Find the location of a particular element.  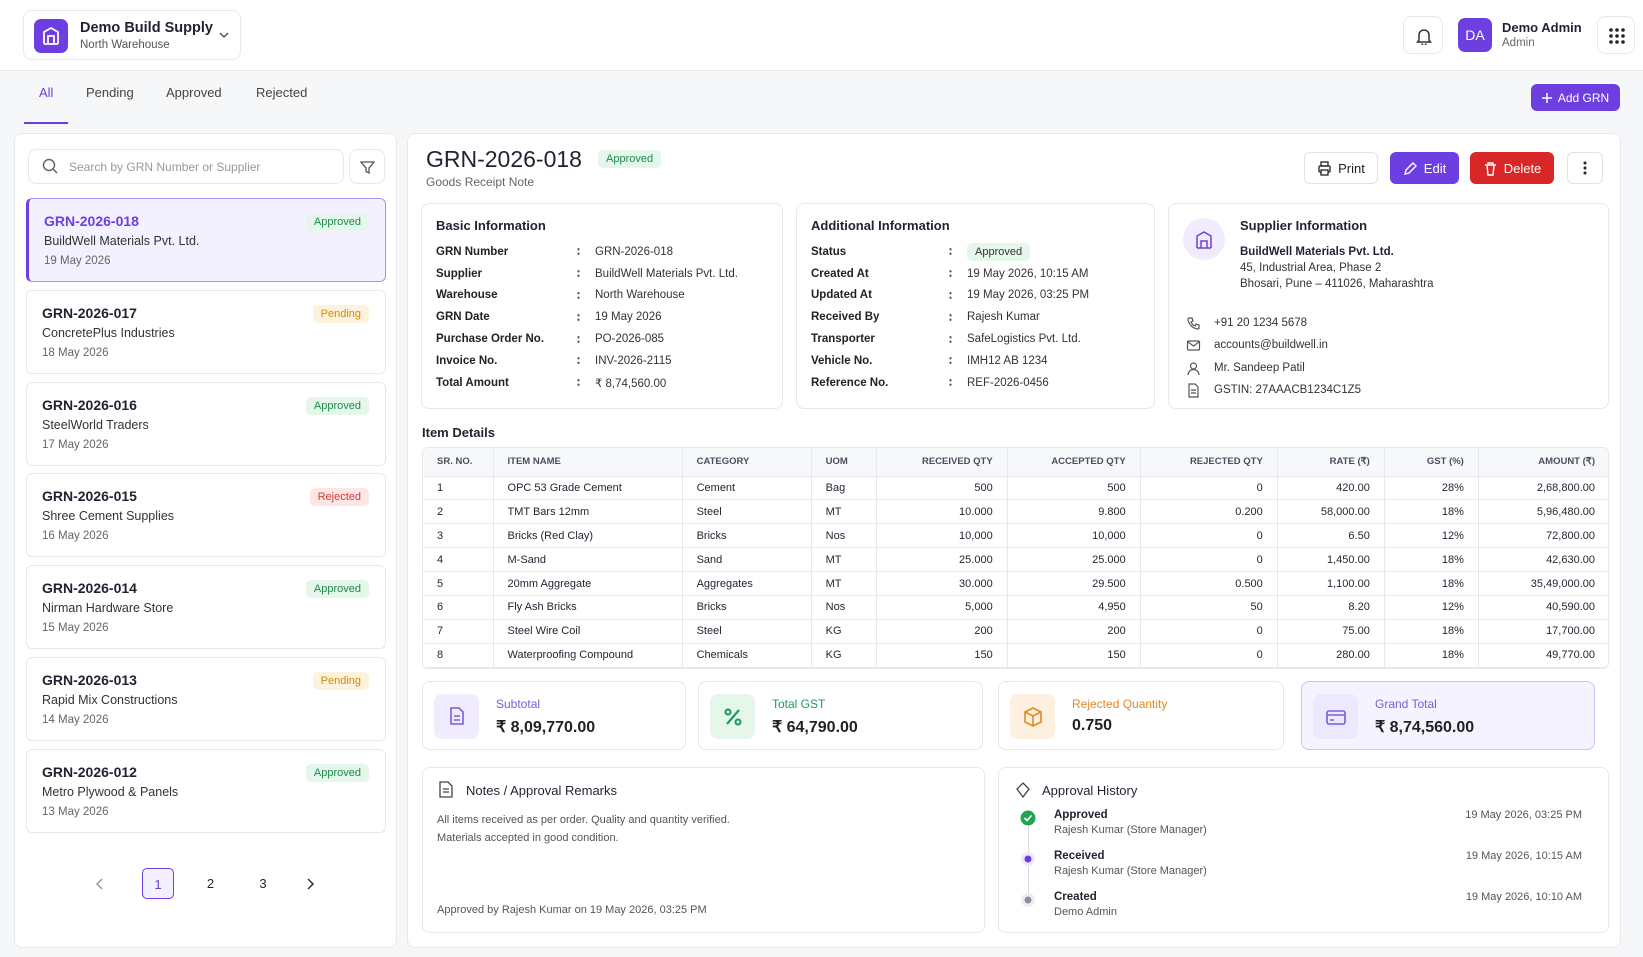

action-button: Delete is located at coordinates (1512, 168).